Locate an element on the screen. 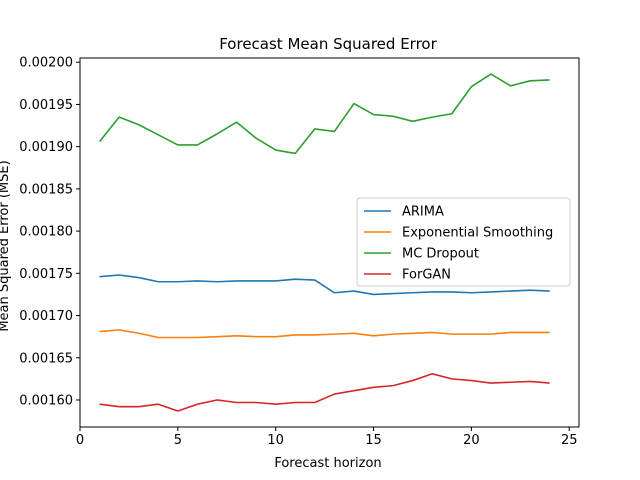 The image size is (640, 480). y-tick-label: 0.00160 is located at coordinates (46, 400).